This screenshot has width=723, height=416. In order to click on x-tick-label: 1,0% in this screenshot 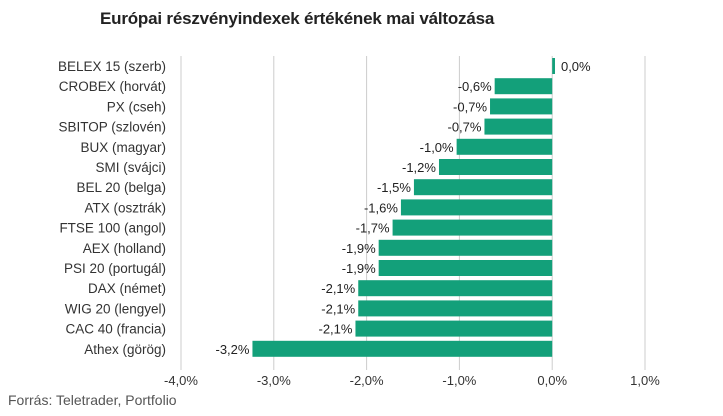, I will do `click(645, 380)`.